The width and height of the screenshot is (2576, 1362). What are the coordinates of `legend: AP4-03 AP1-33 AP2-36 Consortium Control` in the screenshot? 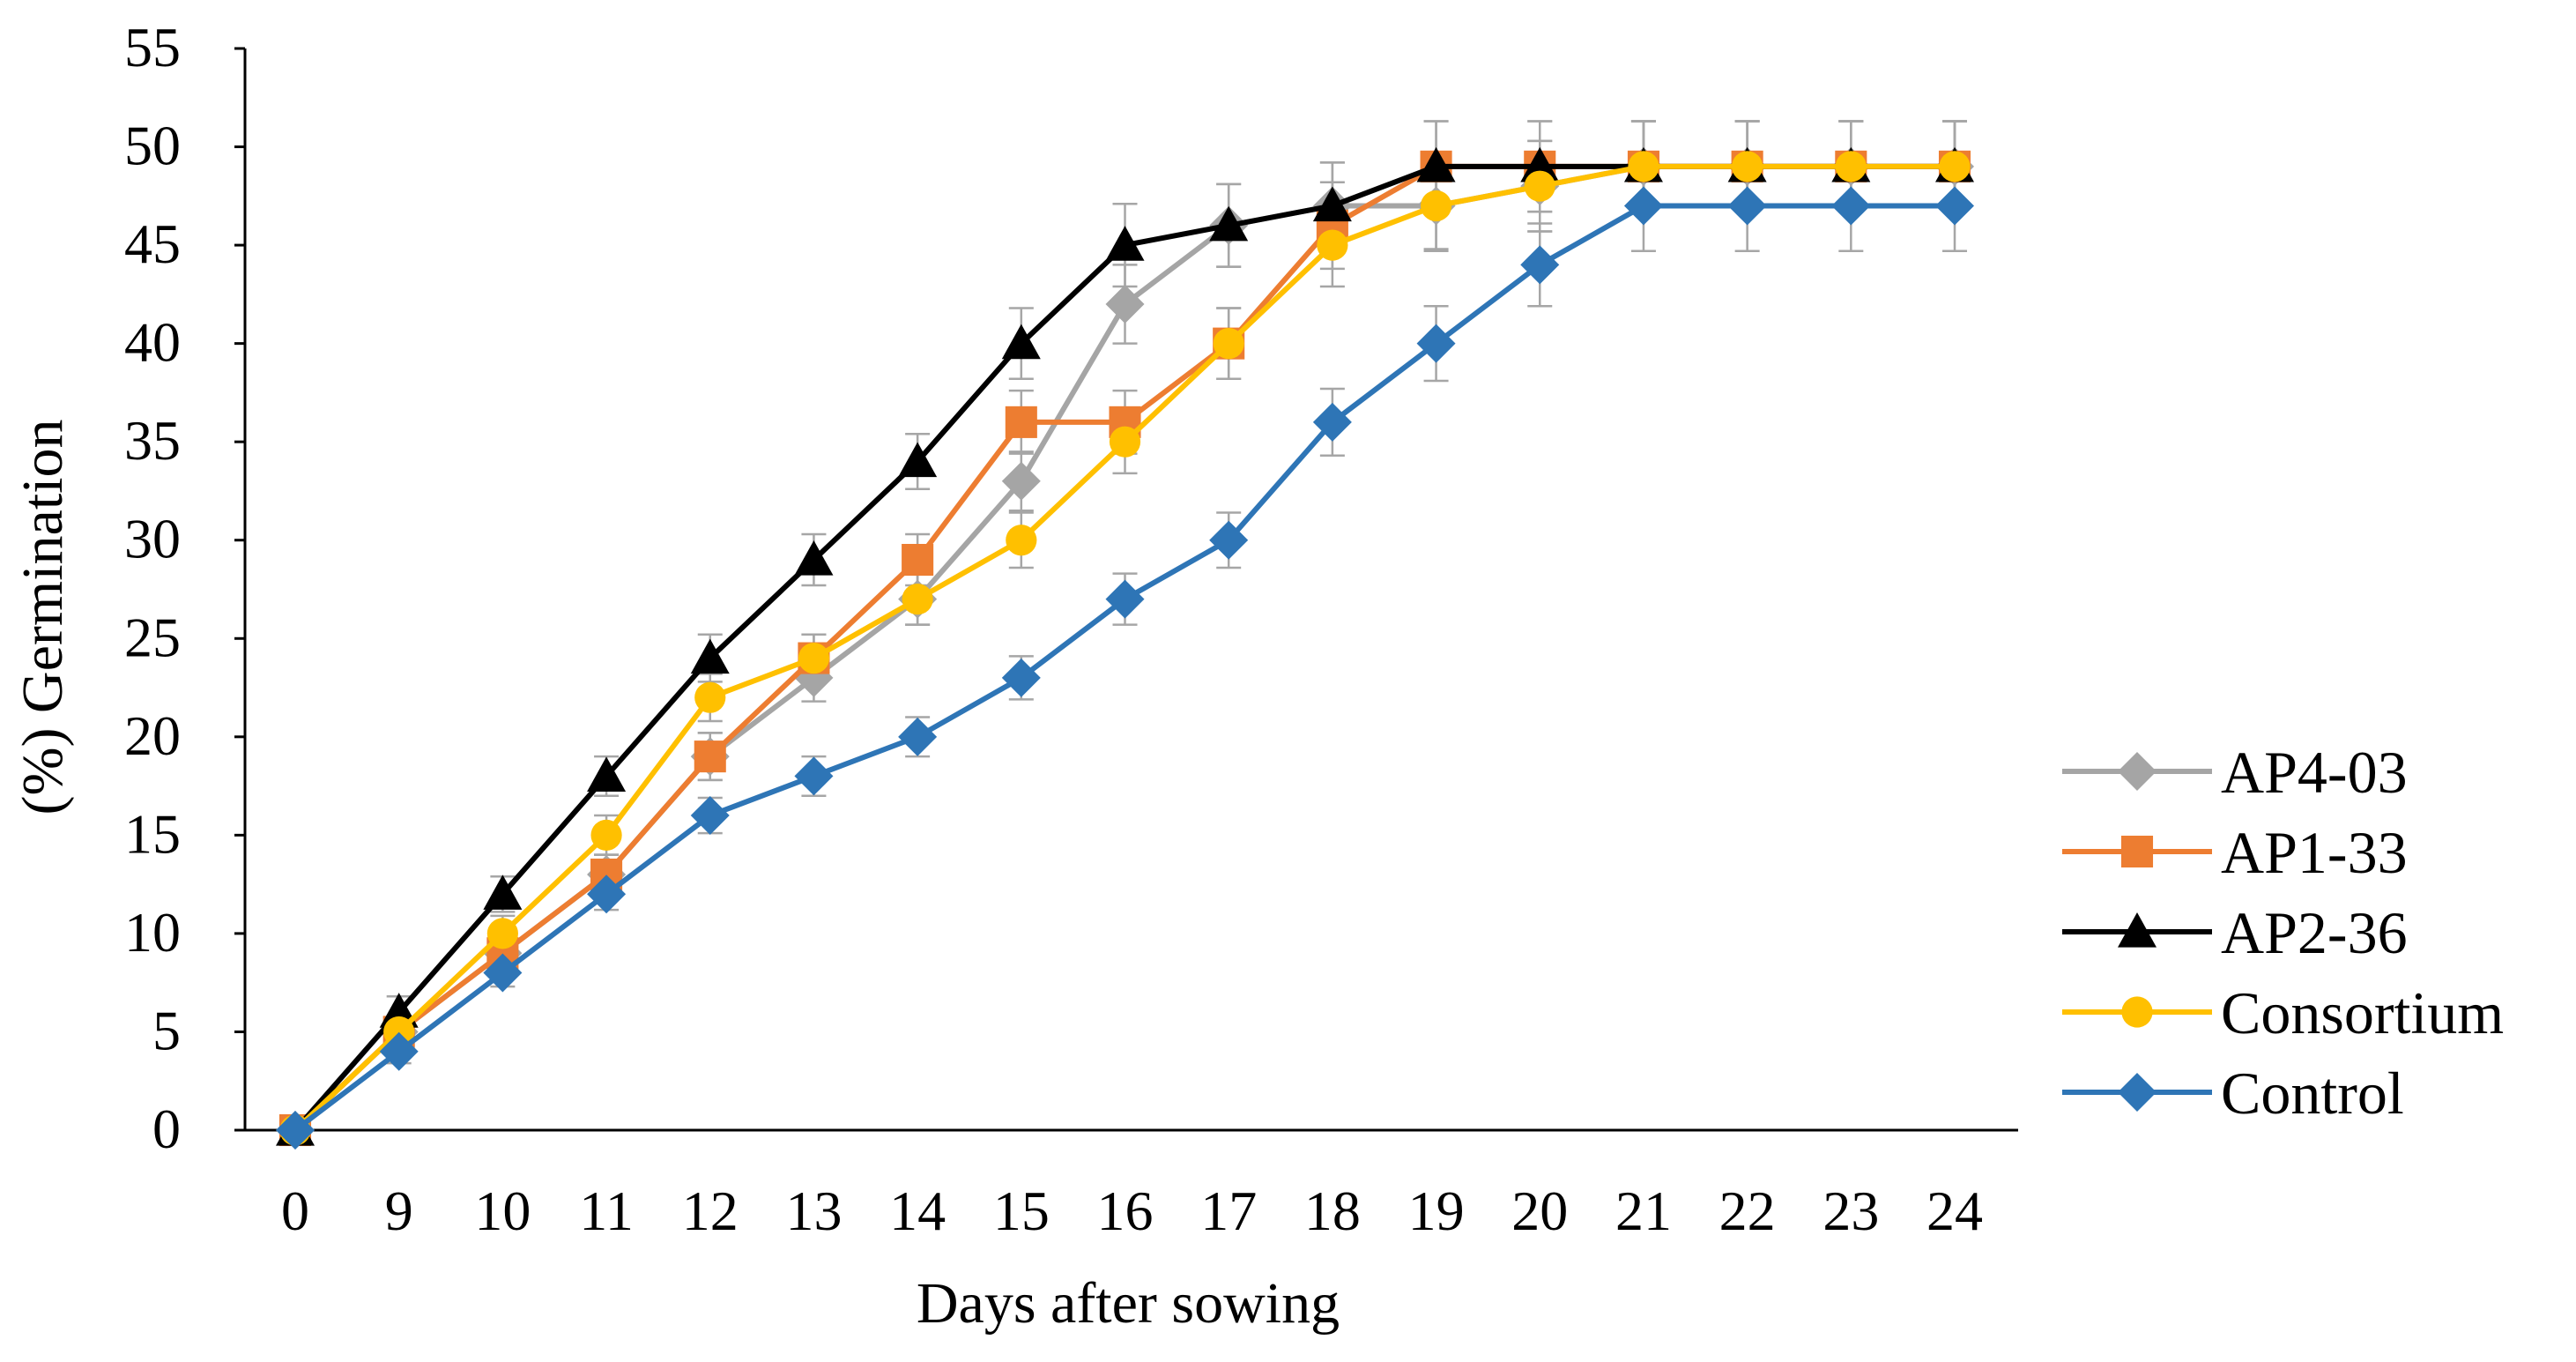 It's located at (2283, 933).